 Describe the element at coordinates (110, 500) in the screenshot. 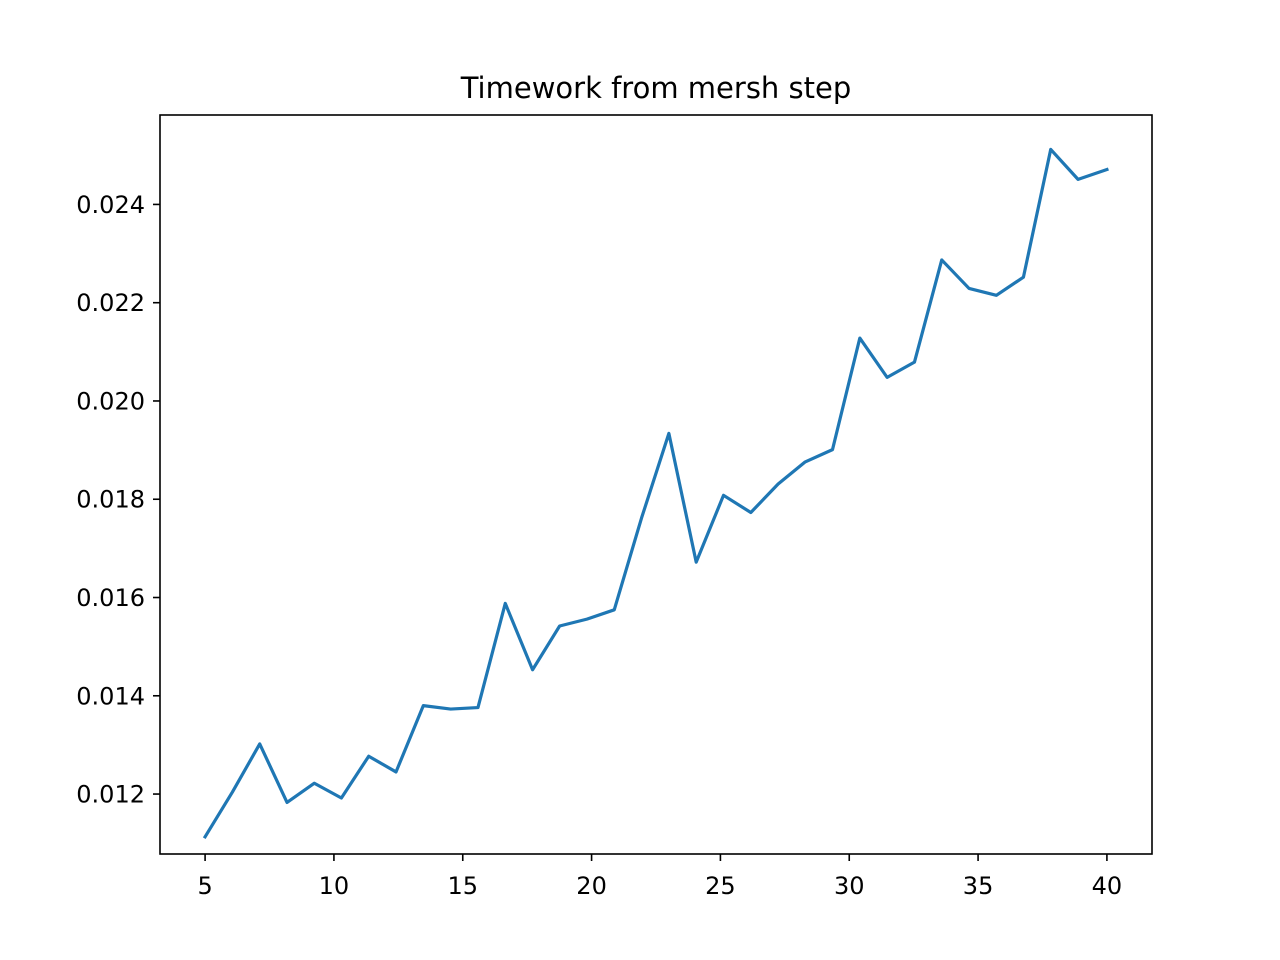

I see `y-tick-label: 0.018` at that location.